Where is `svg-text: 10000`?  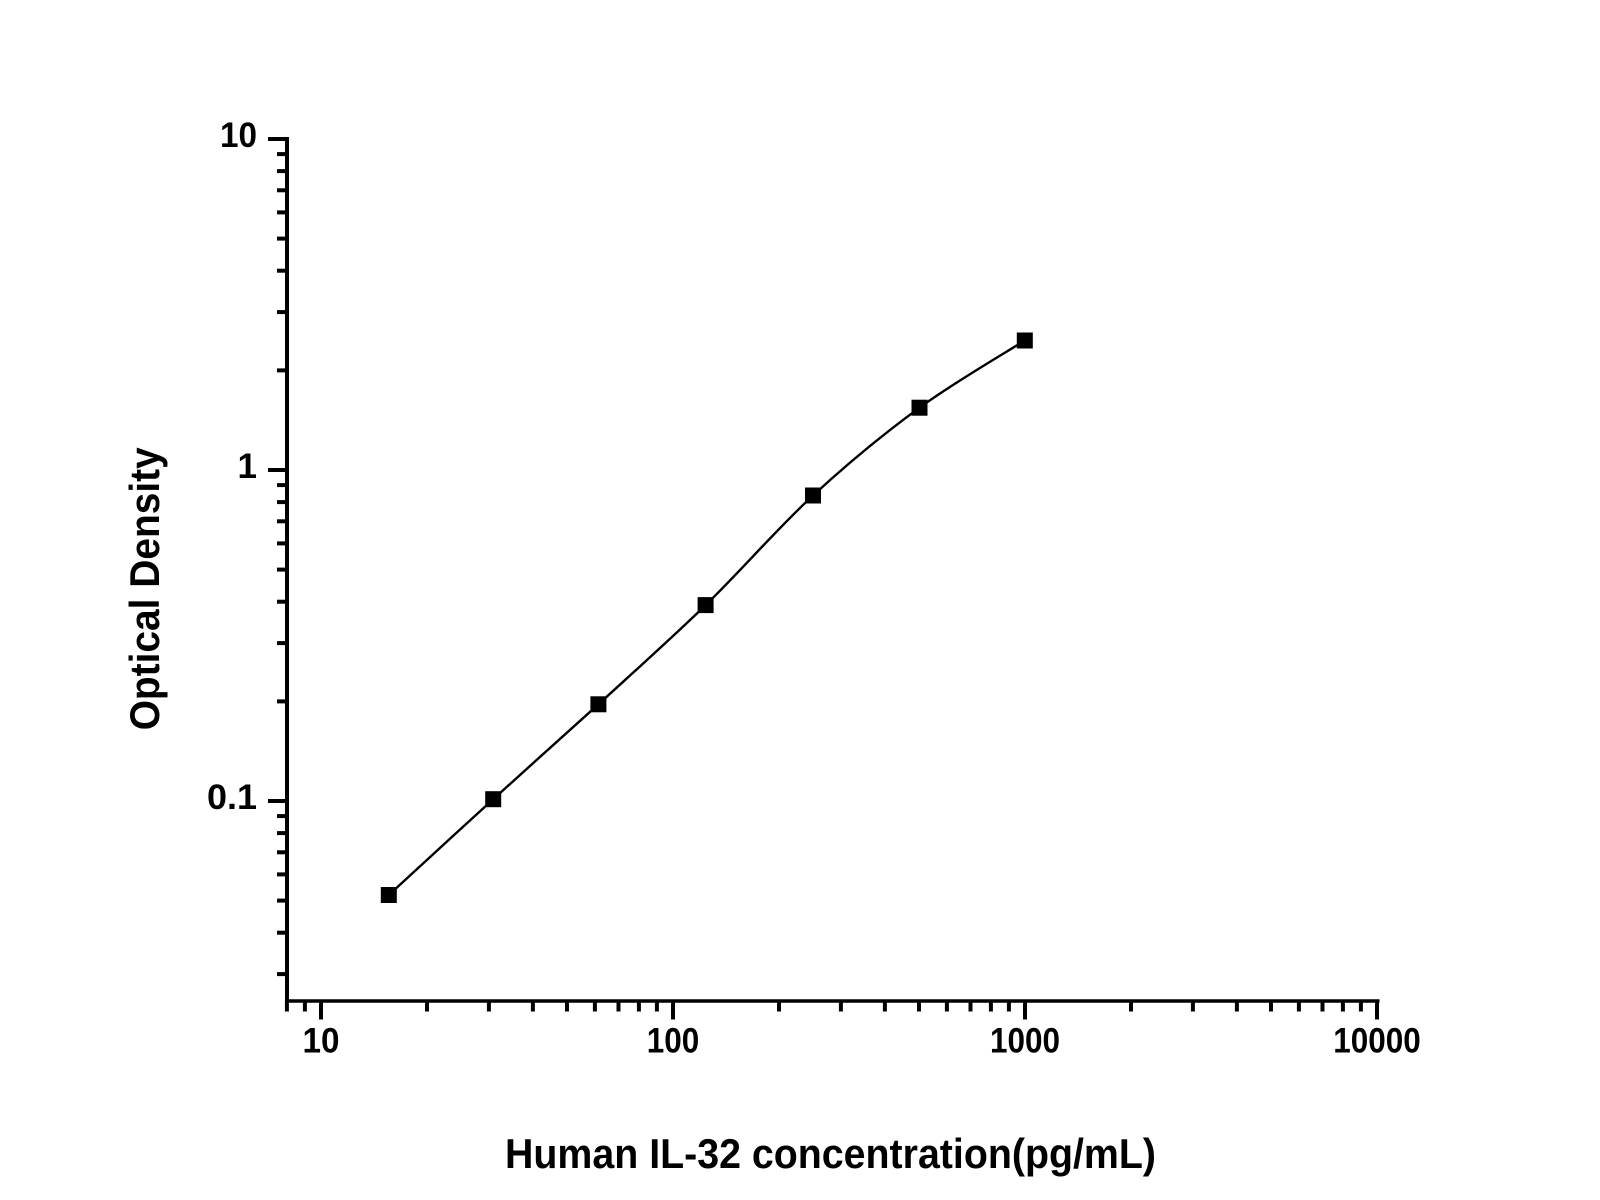 svg-text: 10000 is located at coordinates (1377, 1041).